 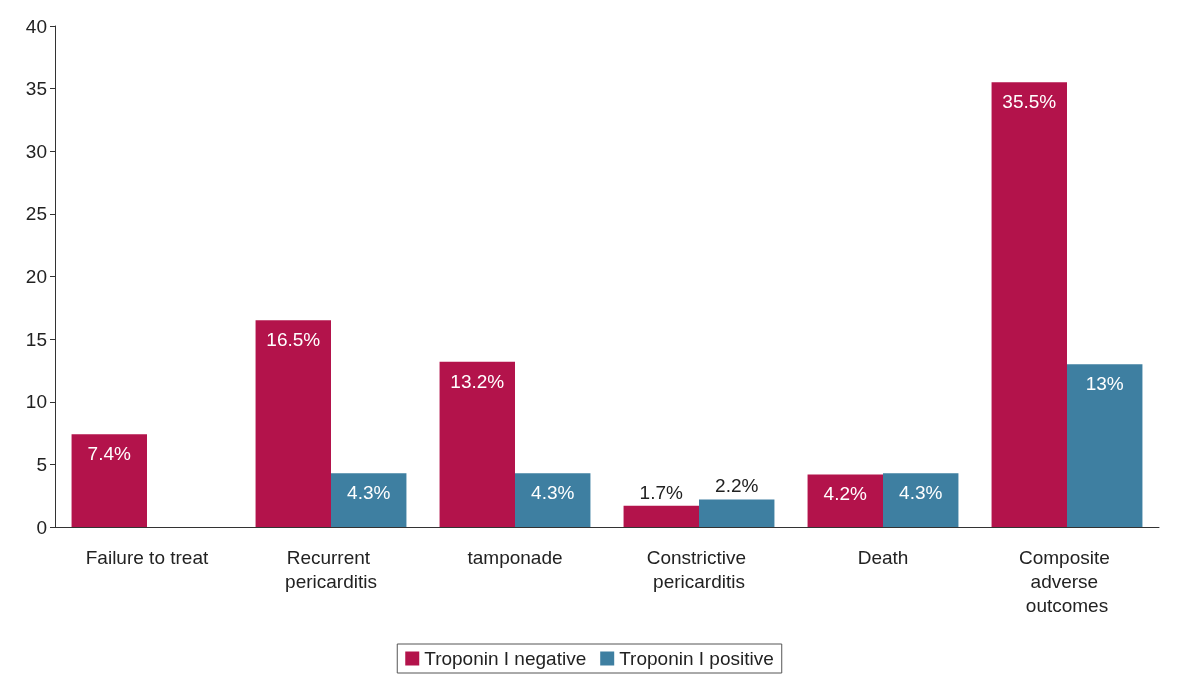 What do you see at coordinates (1067, 581) in the screenshot?
I see `x-tick-label: Composite adverse outcomes` at bounding box center [1067, 581].